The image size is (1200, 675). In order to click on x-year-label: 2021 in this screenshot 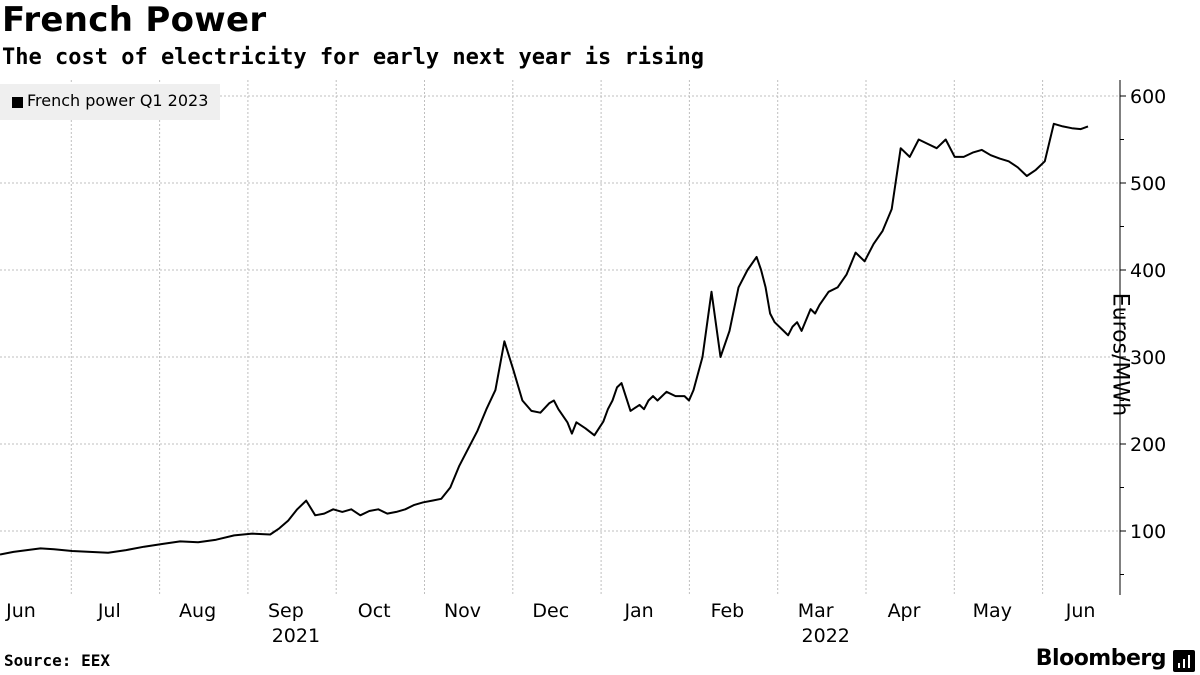, I will do `click(296, 636)`.